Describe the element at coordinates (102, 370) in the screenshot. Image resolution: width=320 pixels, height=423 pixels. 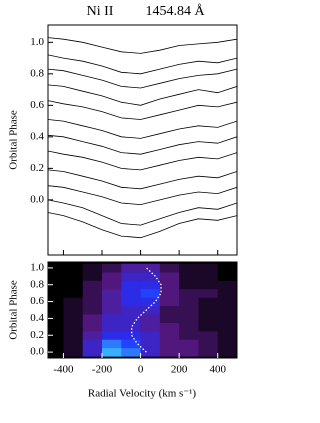
I see `x-tick-label: -200` at that location.